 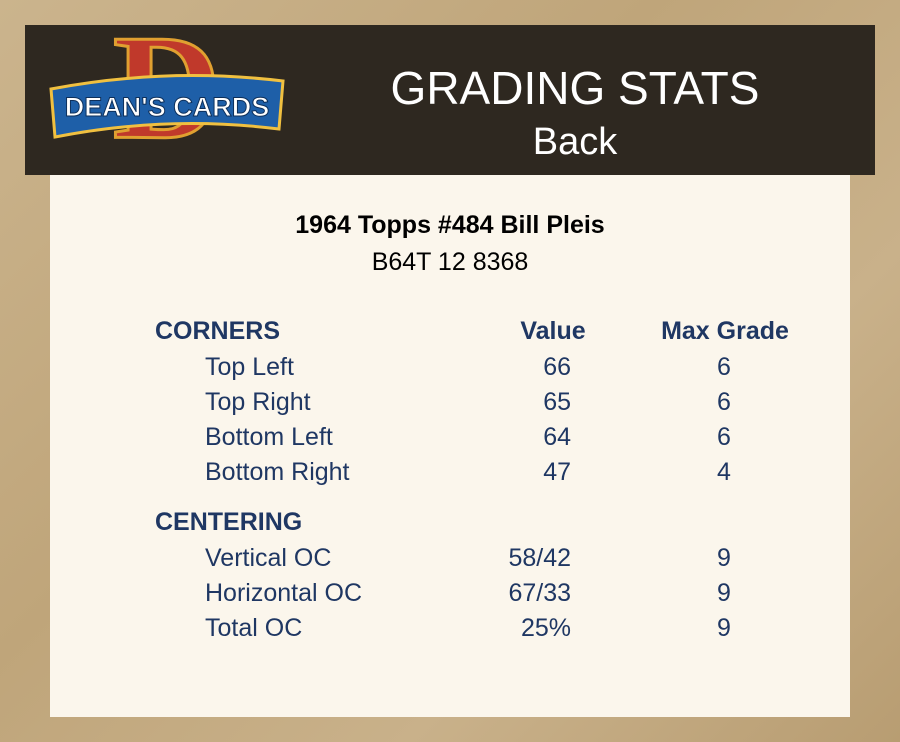 I want to click on row-value: 58/42, so click(x=539, y=558).